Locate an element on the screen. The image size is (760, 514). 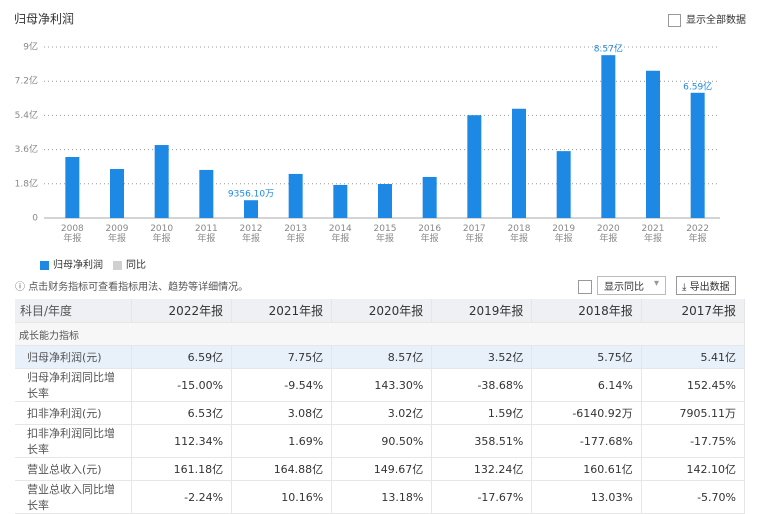
export-button: ⤓ 导出数据 is located at coordinates (706, 285).